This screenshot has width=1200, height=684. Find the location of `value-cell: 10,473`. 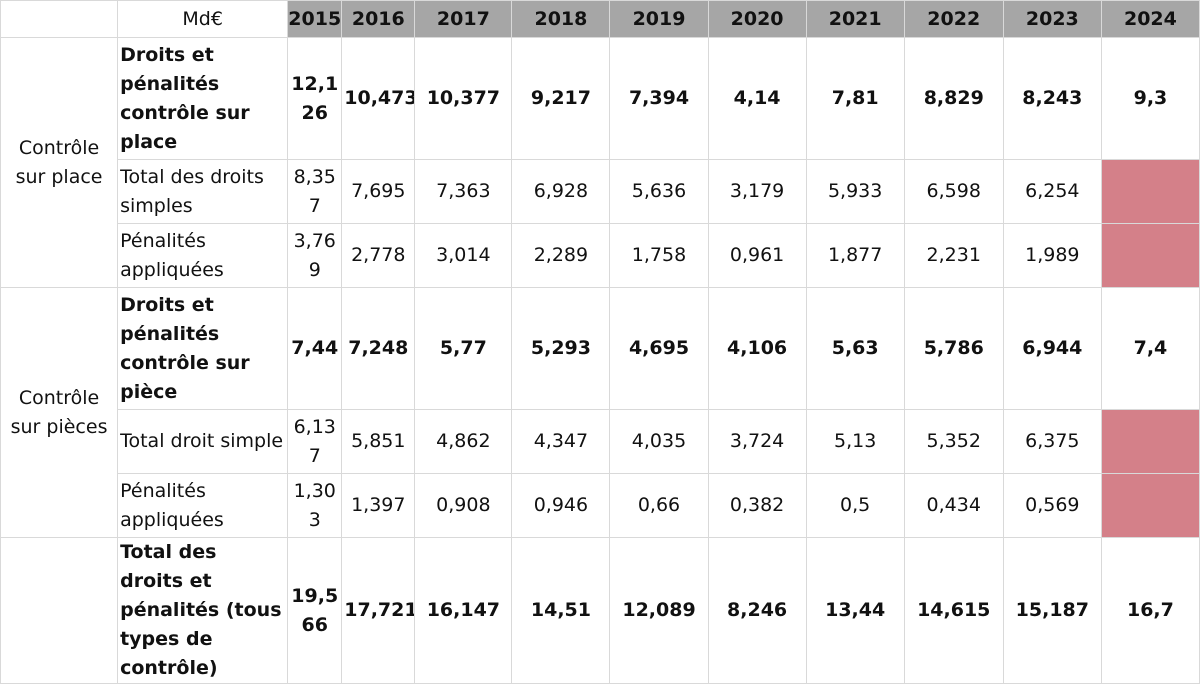

value-cell: 10,473 is located at coordinates (378, 98).